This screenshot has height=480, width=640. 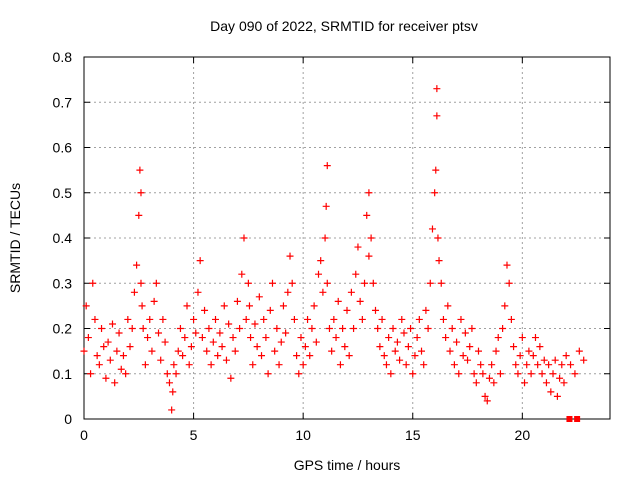 What do you see at coordinates (413, 435) in the screenshot?
I see `x-tick-label: 15` at bounding box center [413, 435].